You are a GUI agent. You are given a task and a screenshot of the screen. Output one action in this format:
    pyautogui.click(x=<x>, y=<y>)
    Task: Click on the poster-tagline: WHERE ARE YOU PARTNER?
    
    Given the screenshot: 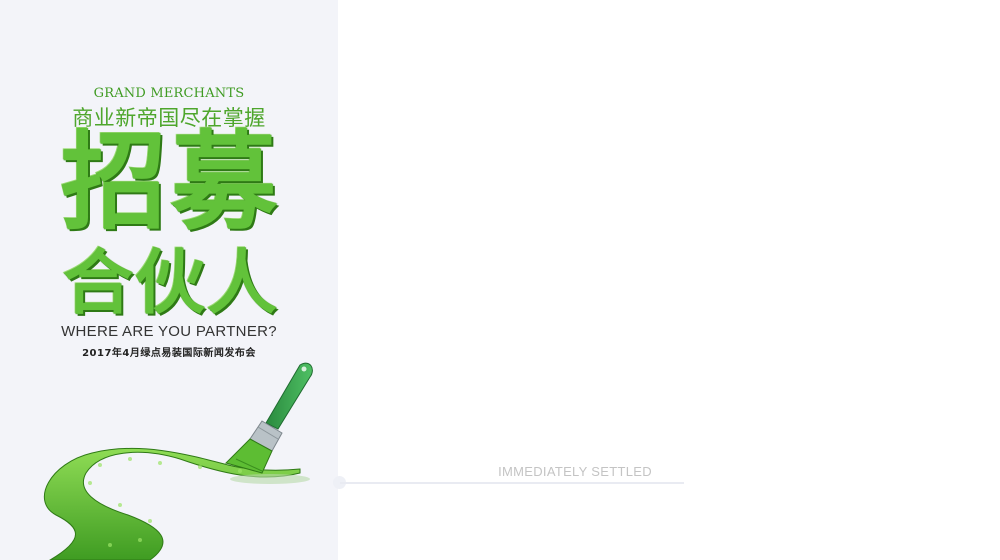 What is the action you would take?
    pyautogui.click(x=169, y=331)
    